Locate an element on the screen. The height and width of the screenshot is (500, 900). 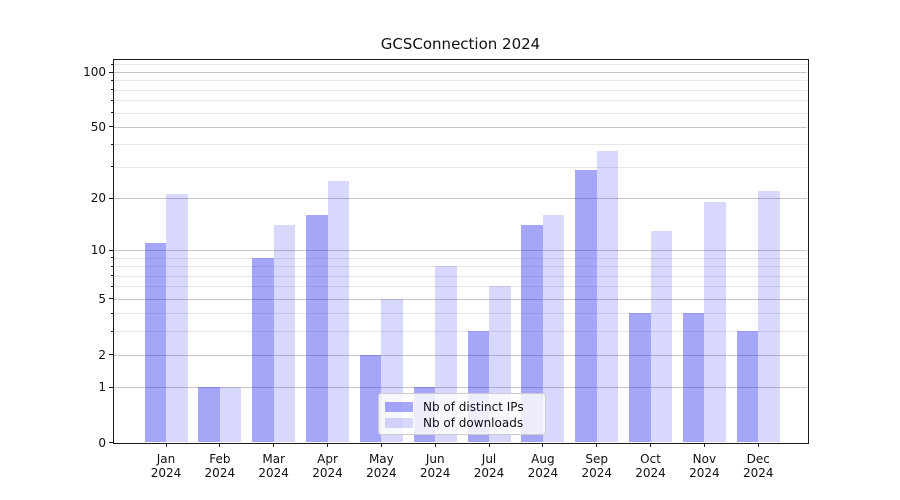
bar-downloads-apr is located at coordinates (338, 312).